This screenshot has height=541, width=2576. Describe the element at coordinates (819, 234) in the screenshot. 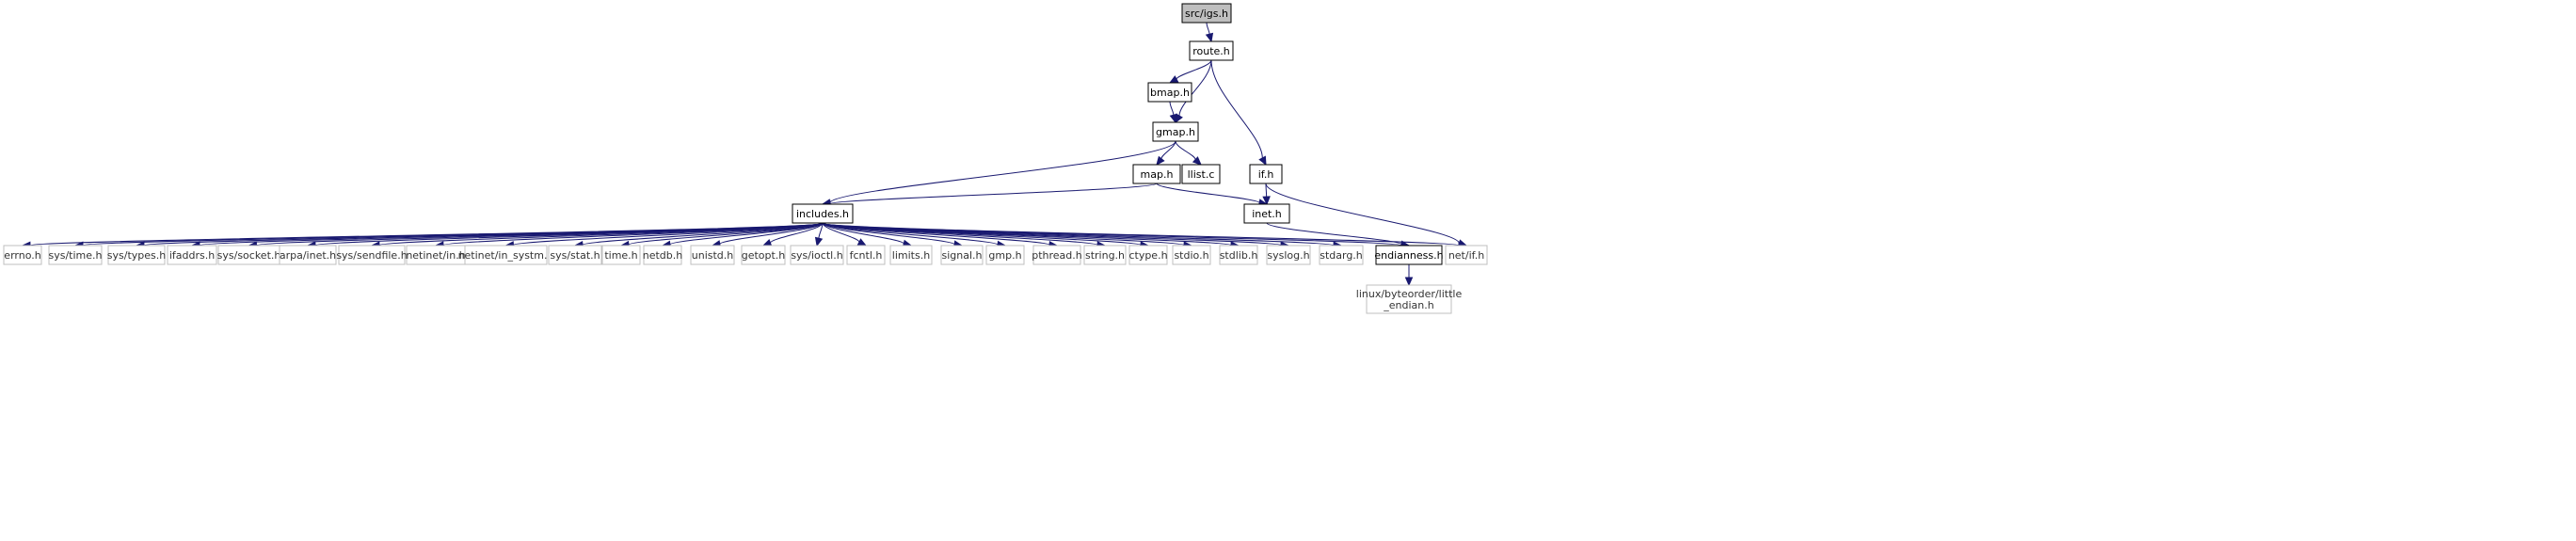

I see `edge-includes-to-sys-ioctl` at that location.